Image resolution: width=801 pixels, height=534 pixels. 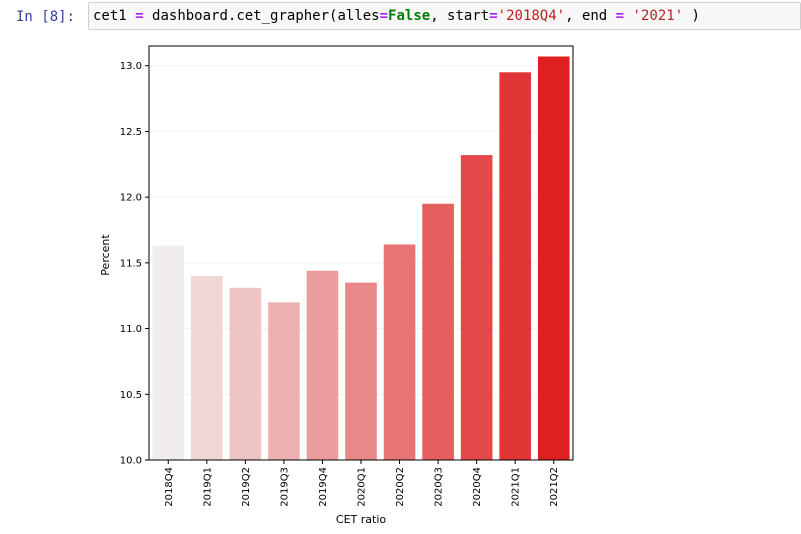 What do you see at coordinates (284, 381) in the screenshot?
I see `bar-2019Q3` at bounding box center [284, 381].